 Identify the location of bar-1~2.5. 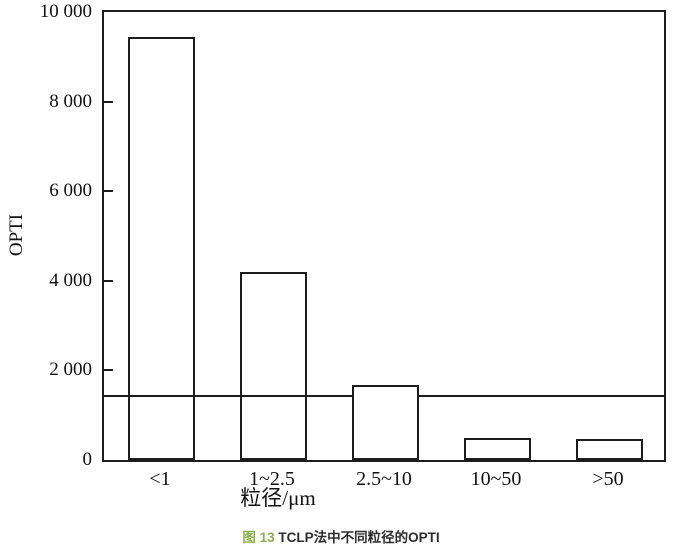
(273, 365).